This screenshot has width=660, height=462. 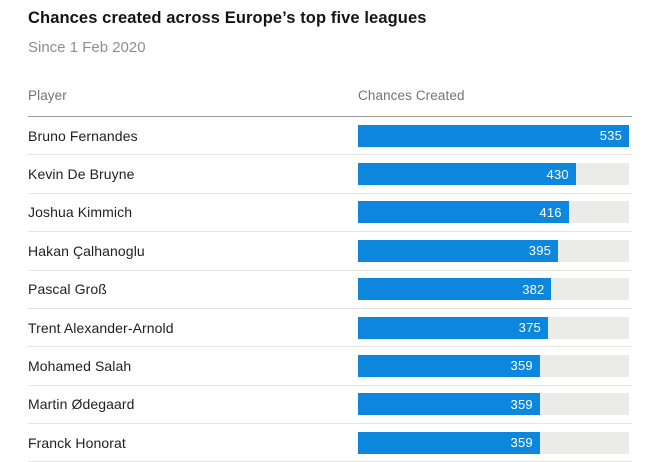 What do you see at coordinates (467, 174) in the screenshot?
I see `chances-bar: 430` at bounding box center [467, 174].